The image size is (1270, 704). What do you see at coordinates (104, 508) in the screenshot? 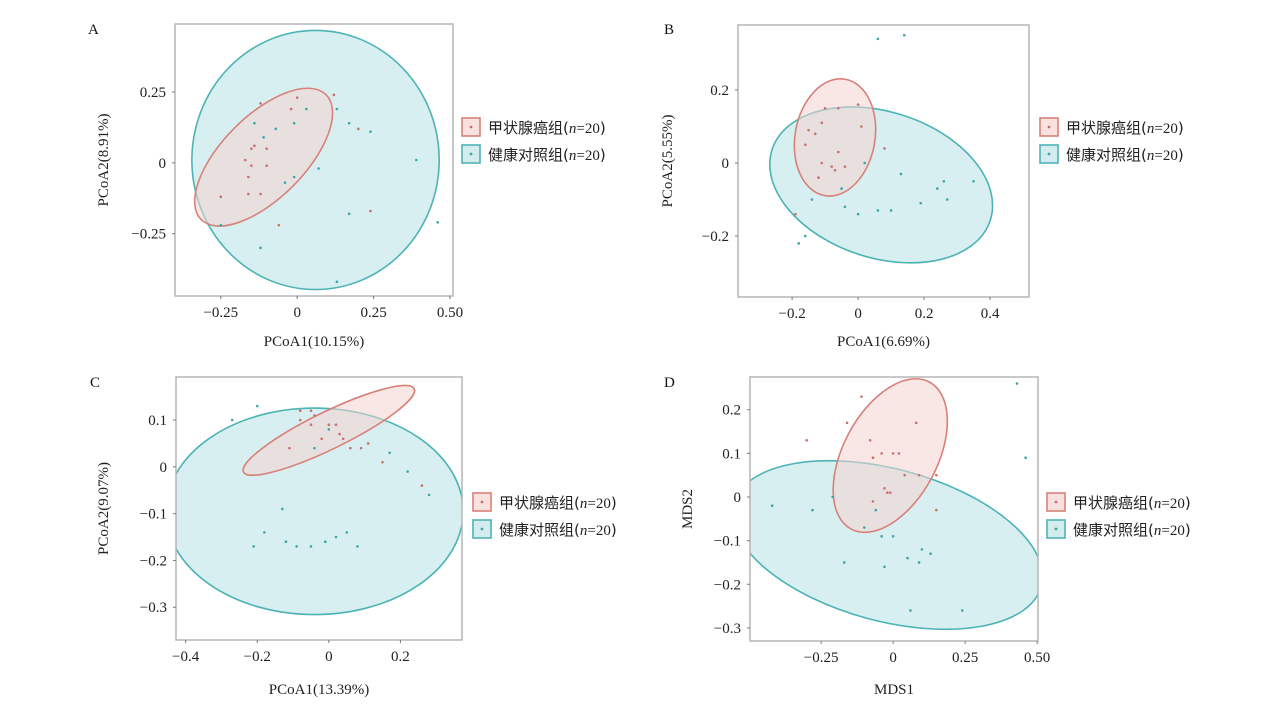
I see `y-axis-title: PCoA2(9.07%)` at bounding box center [104, 508].